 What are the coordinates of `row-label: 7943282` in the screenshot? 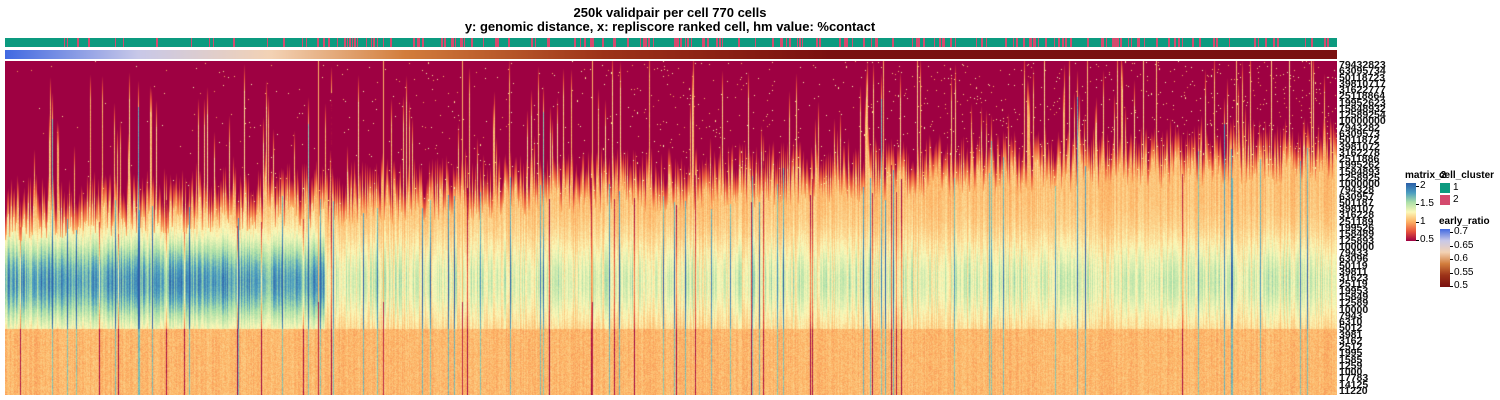 It's located at (1359, 127).